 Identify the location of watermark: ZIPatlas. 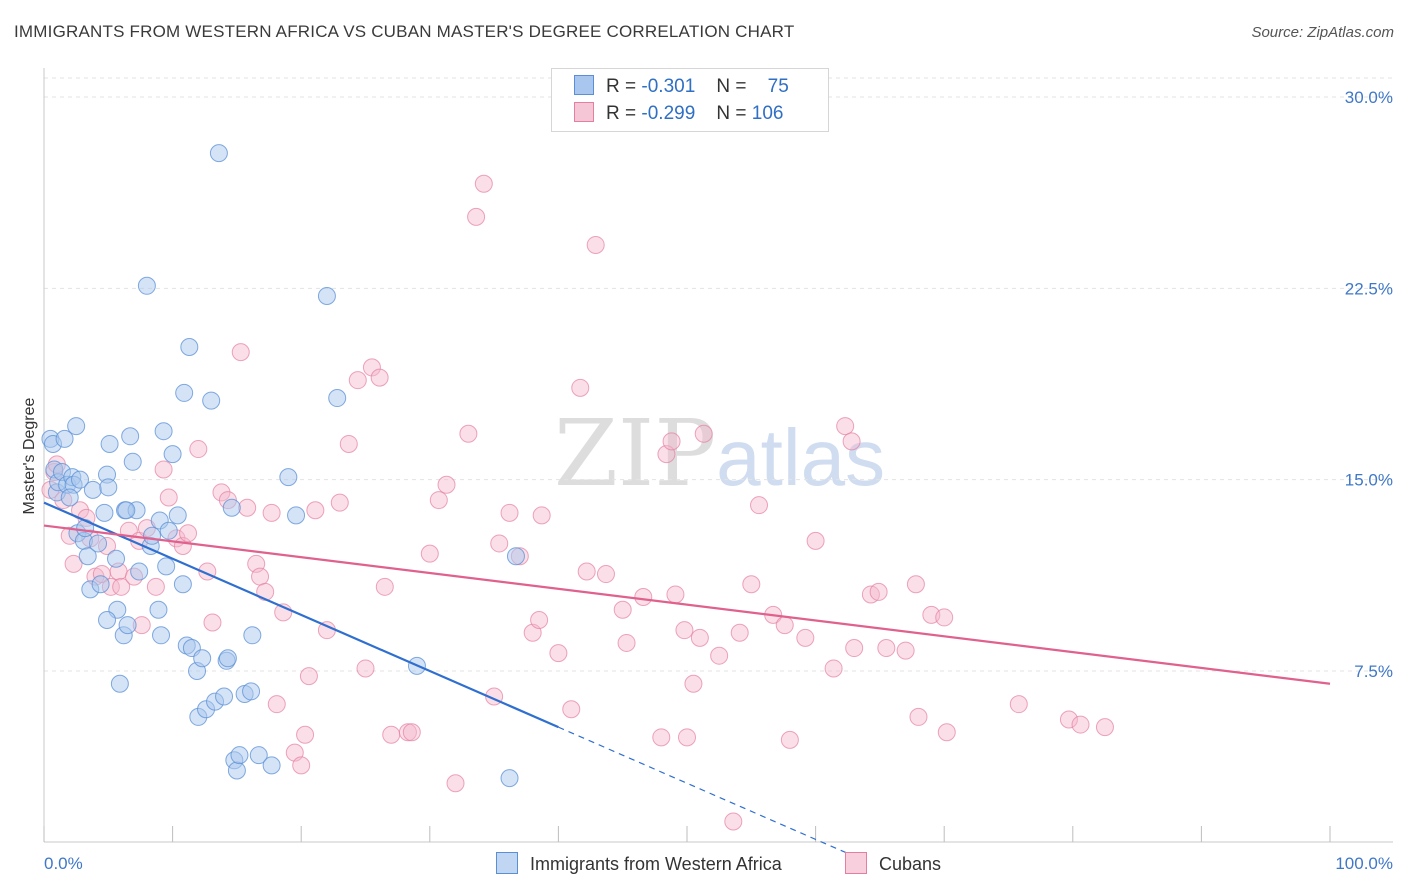
(719, 453).